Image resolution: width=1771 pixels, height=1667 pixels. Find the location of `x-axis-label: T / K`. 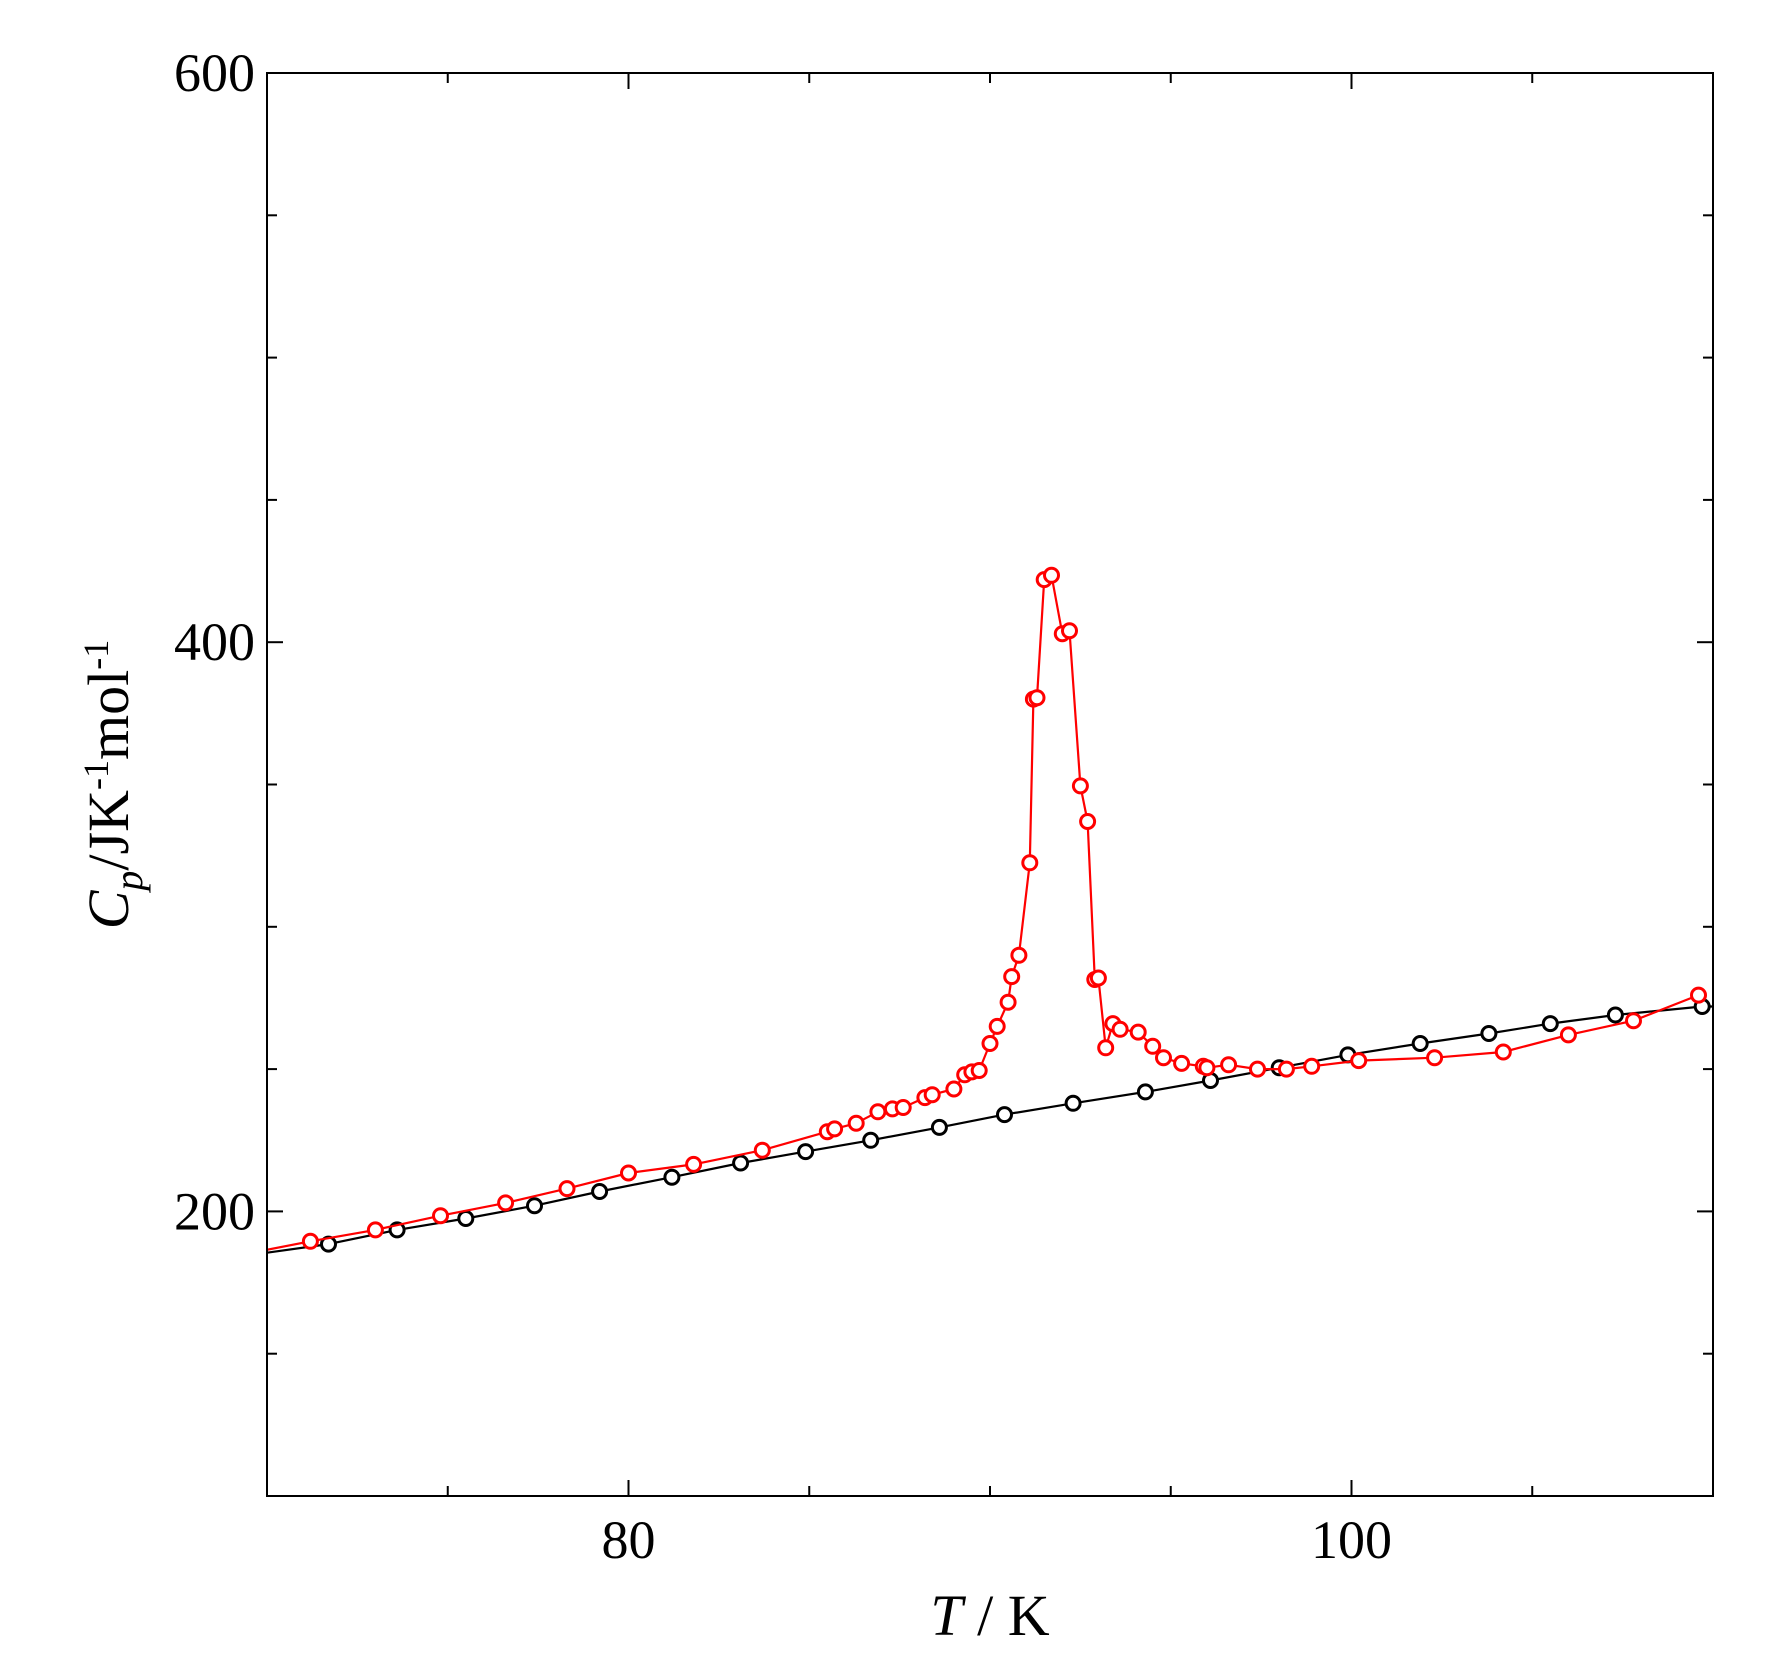

x-axis-label: T / K is located at coordinates (989, 1615).